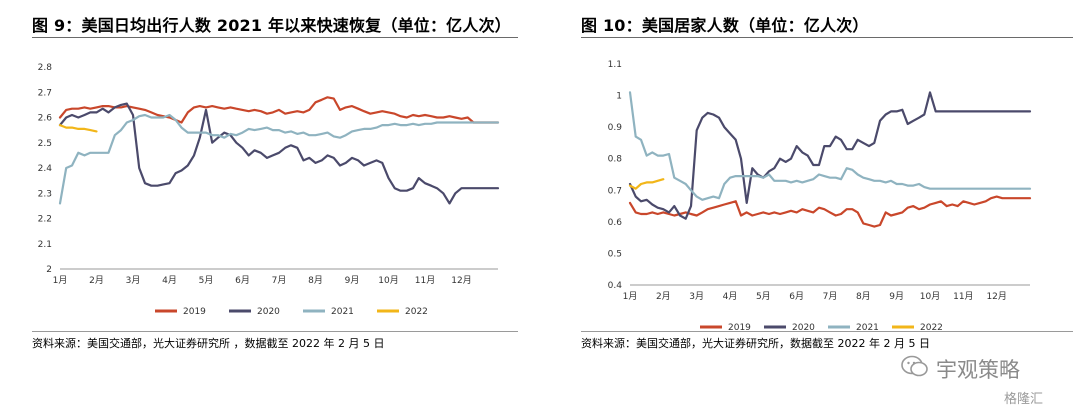  I want to click on source-divider-left, so click(275, 331).